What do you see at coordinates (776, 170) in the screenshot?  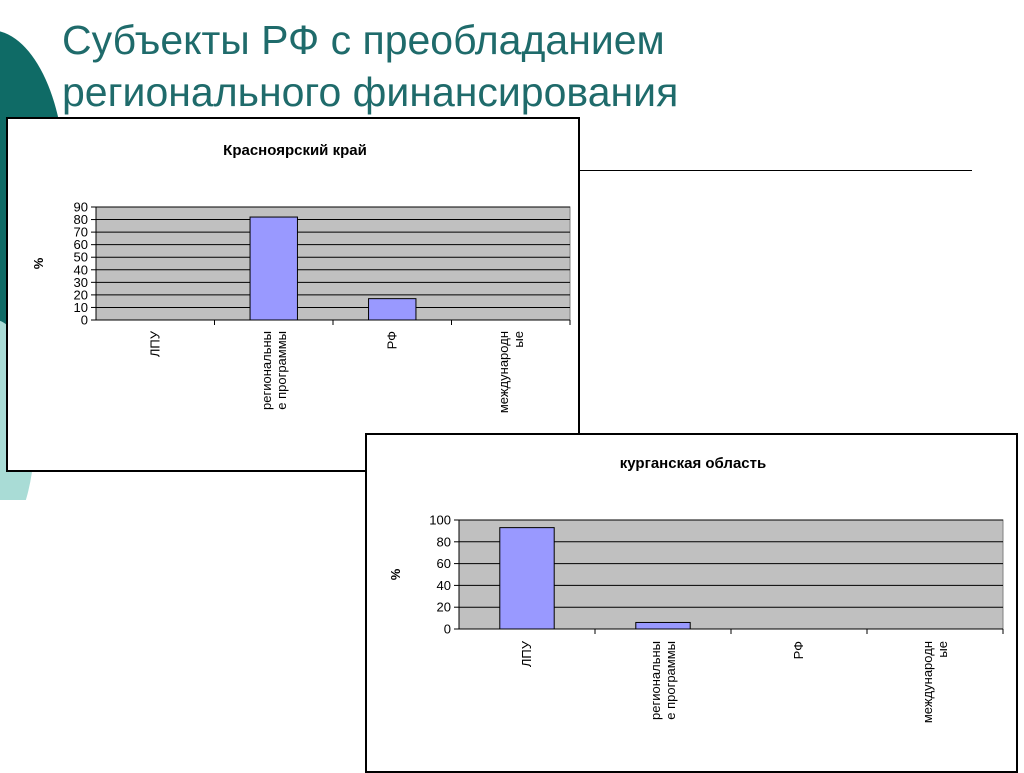 I see `divider-line` at bounding box center [776, 170].